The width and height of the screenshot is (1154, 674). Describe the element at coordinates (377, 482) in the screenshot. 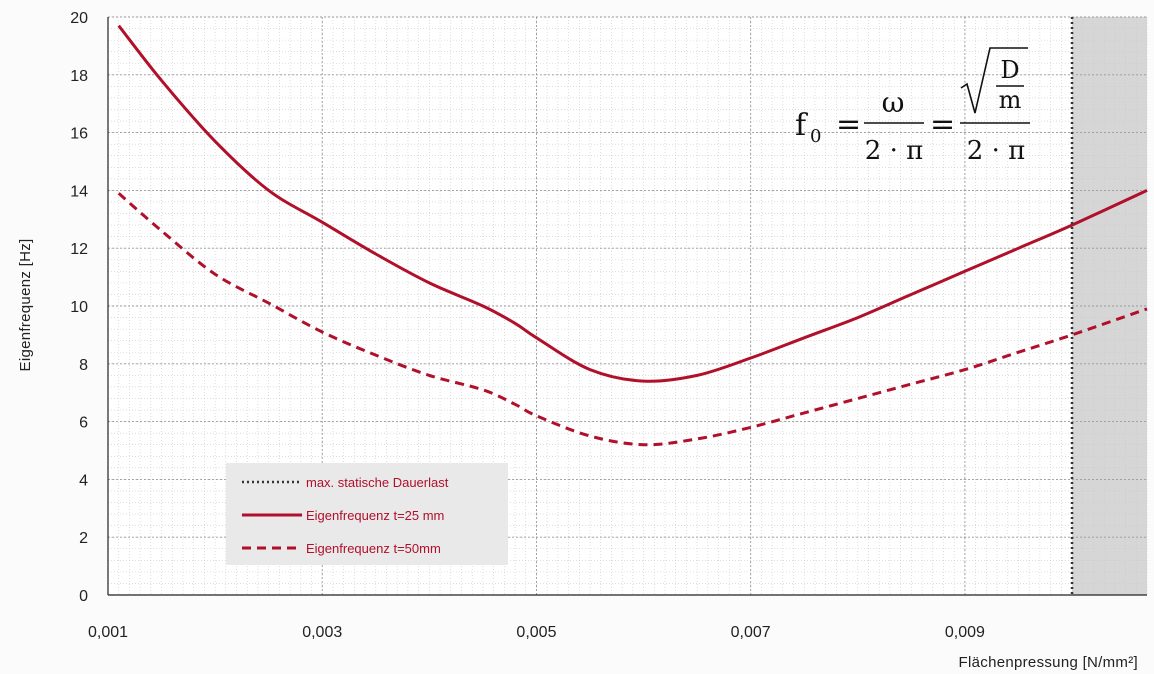

I see `legend-label-max-load: max. statische Dauerlast` at that location.